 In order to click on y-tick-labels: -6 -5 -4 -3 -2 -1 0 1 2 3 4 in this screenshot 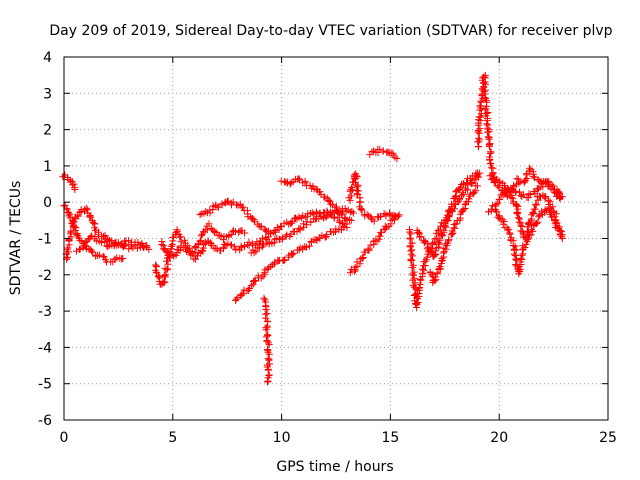, I will do `click(45, 239)`.